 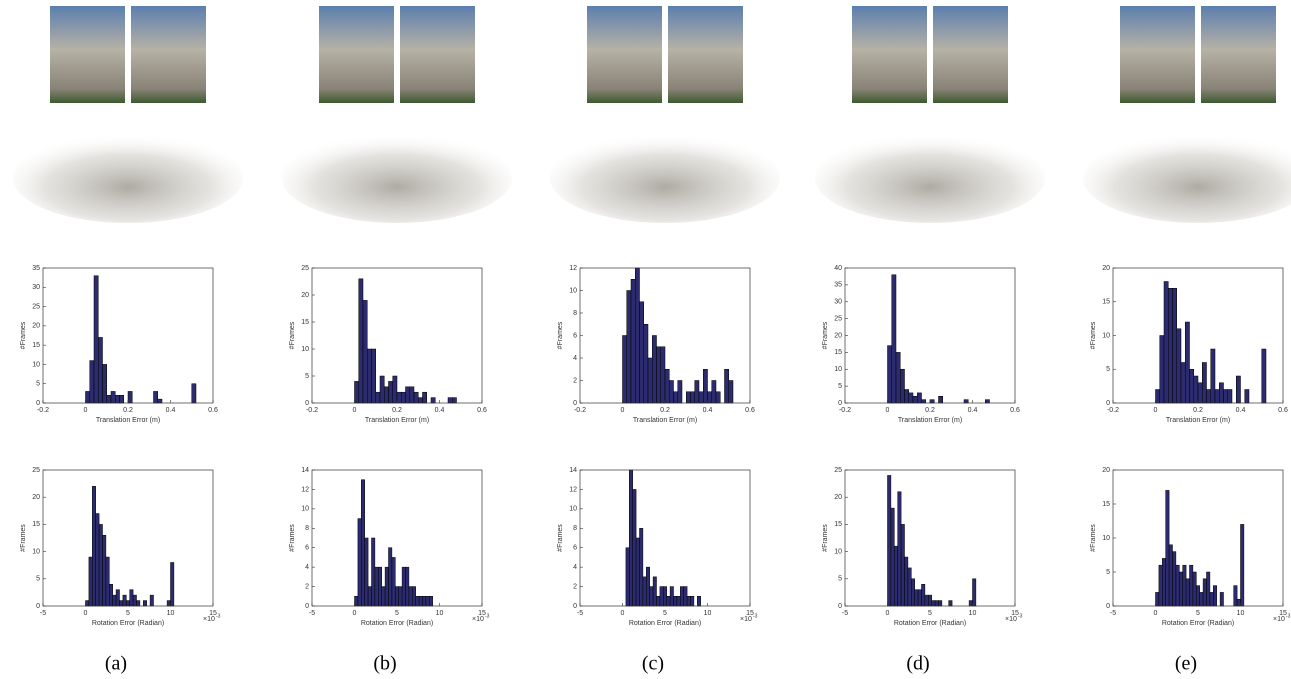 What do you see at coordinates (307, 528) in the screenshot?
I see `y-tick-label: 8` at bounding box center [307, 528].